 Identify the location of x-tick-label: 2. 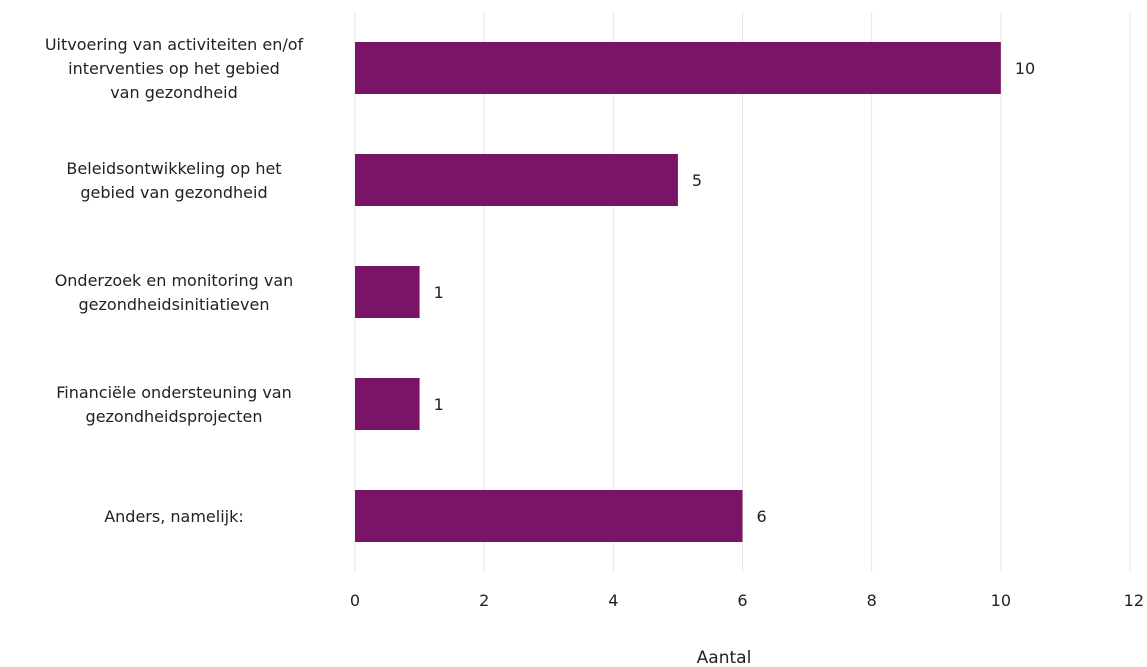
(484, 600).